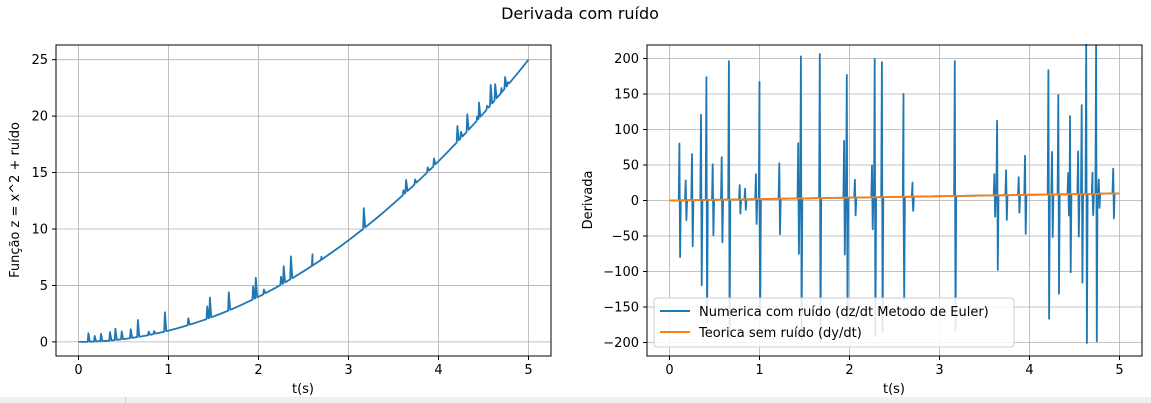  Describe the element at coordinates (625, 201) in the screenshot. I see `right-chart-y-ticks: −200 −150 −100 −50 0 50 100 150 200` at that location.